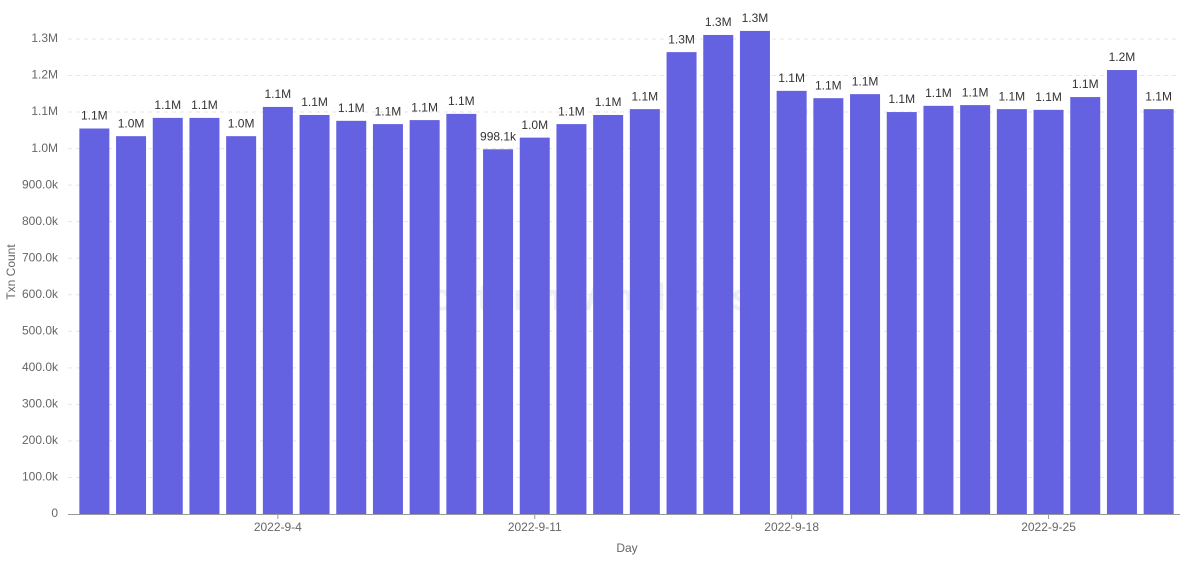 This screenshot has width=1200, height=563. What do you see at coordinates (498, 136) in the screenshot?
I see `value-label: 998.1k` at bounding box center [498, 136].